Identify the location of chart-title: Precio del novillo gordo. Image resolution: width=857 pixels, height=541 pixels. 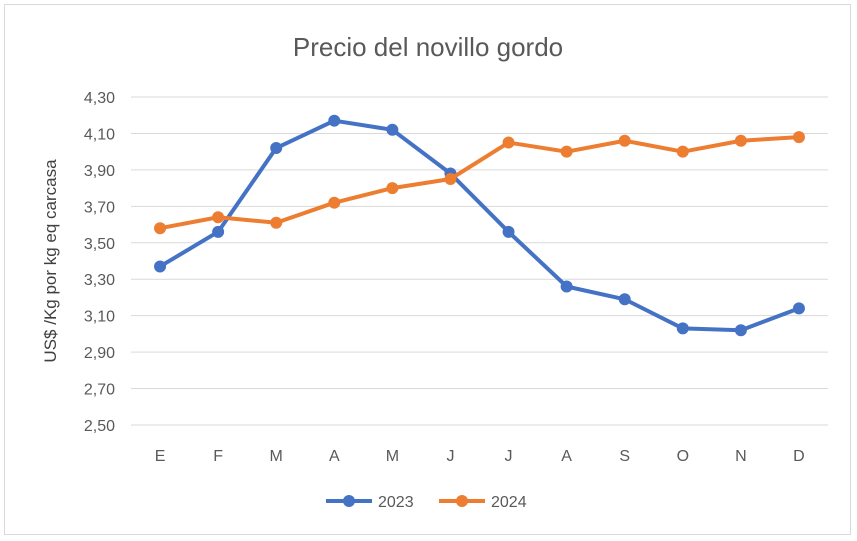
(428, 47).